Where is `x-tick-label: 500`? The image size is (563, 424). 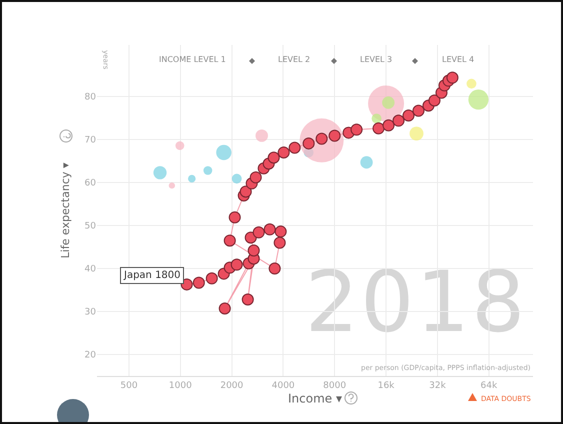 x-tick-label: 500 is located at coordinates (129, 385).